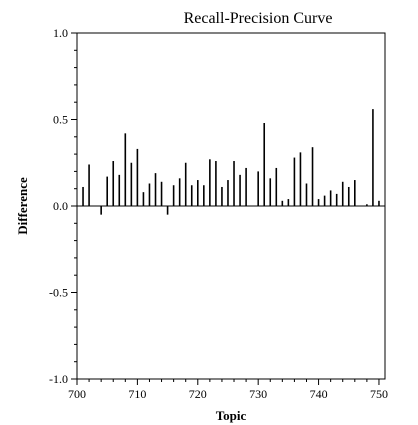 This screenshot has width=418, height=425. Describe the element at coordinates (60, 206) in the screenshot. I see `y-tick-label: 0.0` at that location.